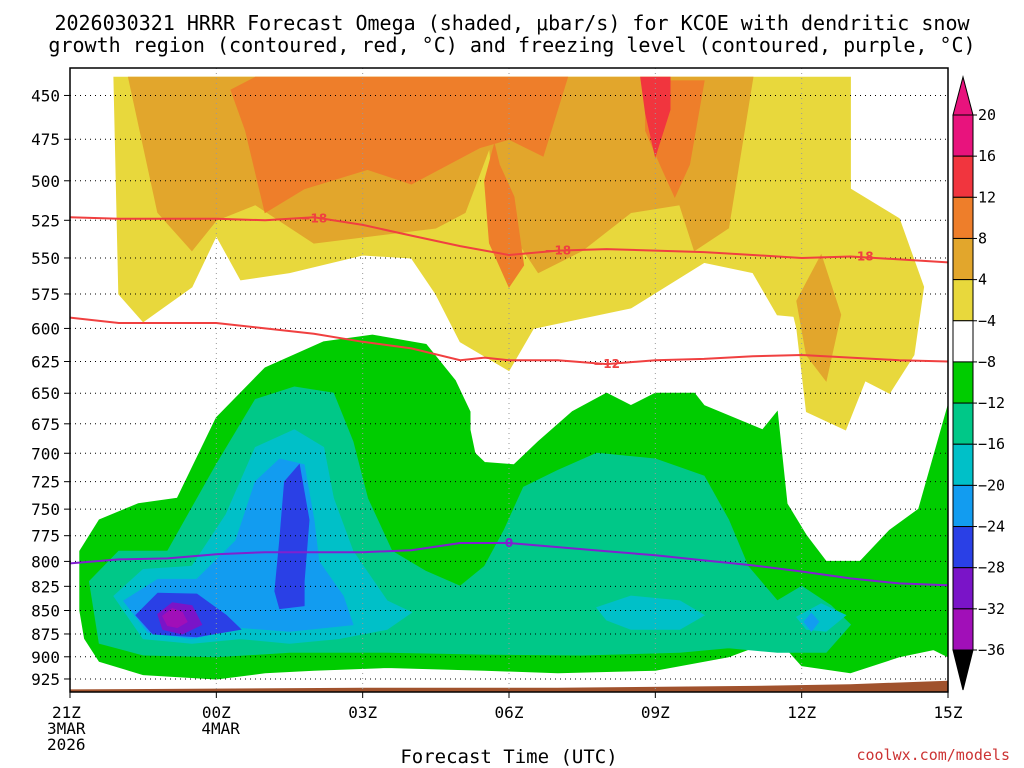  Describe the element at coordinates (314, 219) in the screenshot. I see `contour-label-0: −18` at that location.